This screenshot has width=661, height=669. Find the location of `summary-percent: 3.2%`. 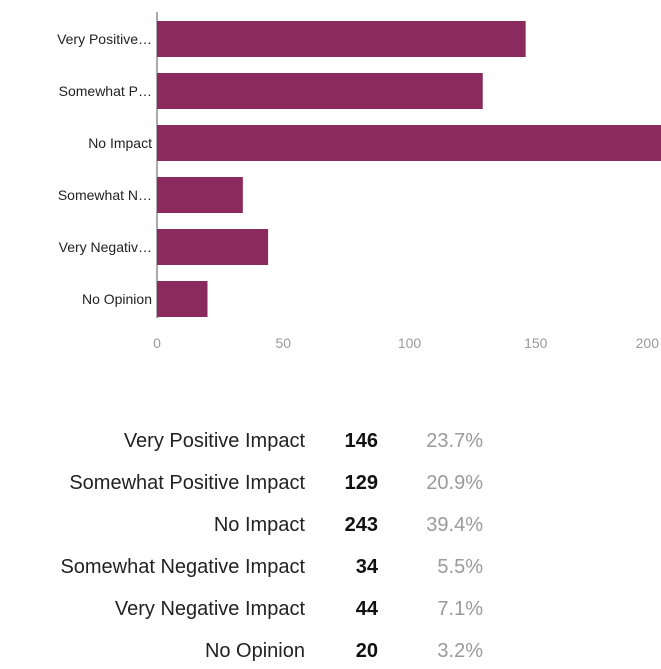

summary-percent: 3.2% is located at coordinates (460, 651).